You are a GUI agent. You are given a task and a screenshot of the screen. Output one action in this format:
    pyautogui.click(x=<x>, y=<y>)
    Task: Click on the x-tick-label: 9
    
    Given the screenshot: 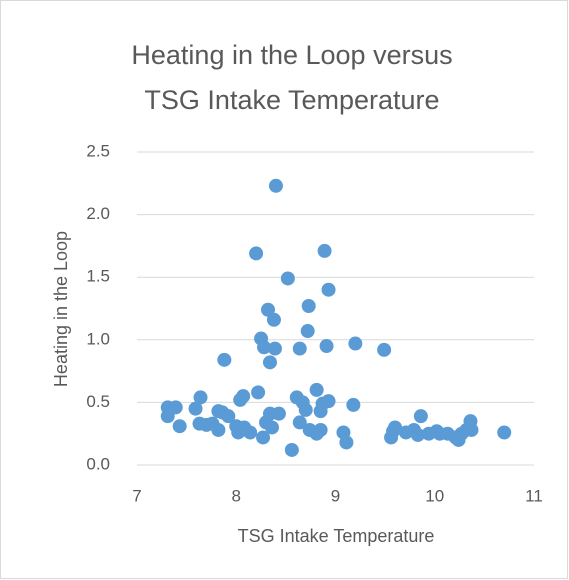 What is the action you would take?
    pyautogui.click(x=335, y=495)
    